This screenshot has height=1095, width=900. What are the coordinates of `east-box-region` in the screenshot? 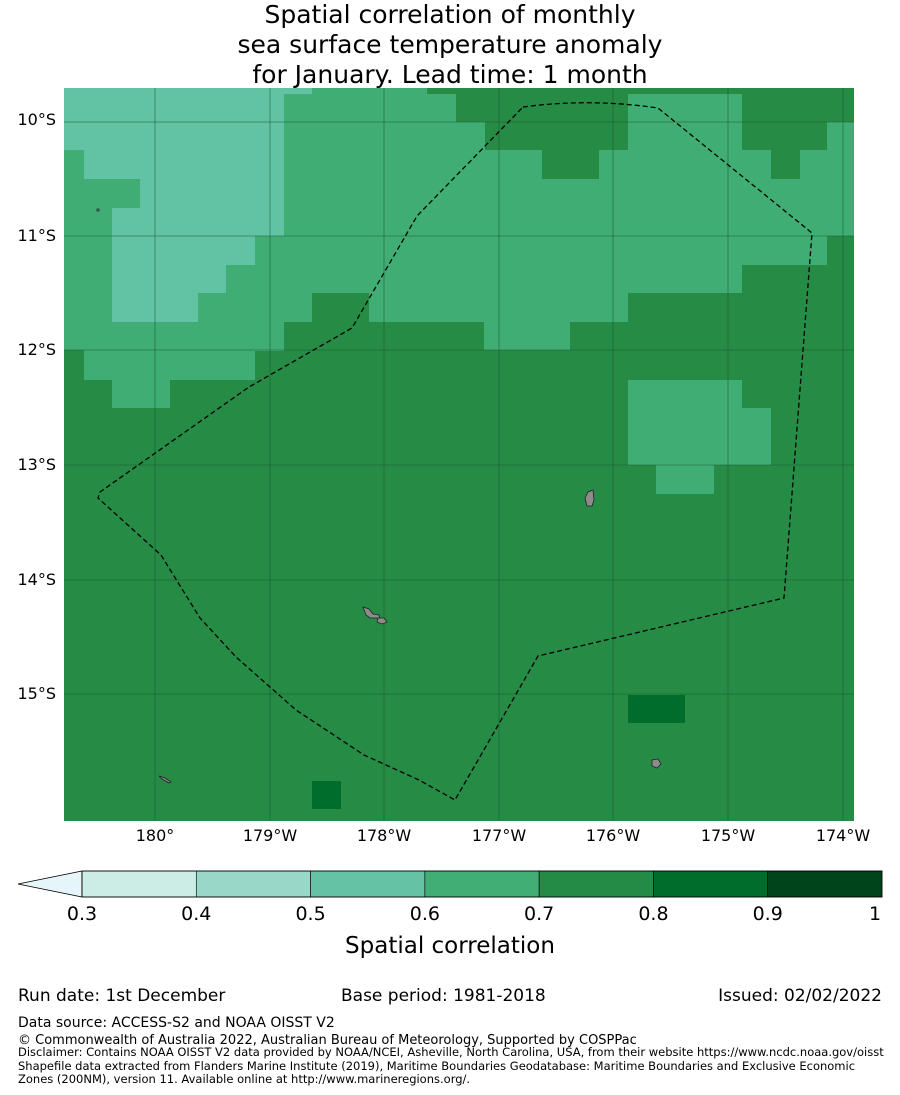 It's located at (699, 437).